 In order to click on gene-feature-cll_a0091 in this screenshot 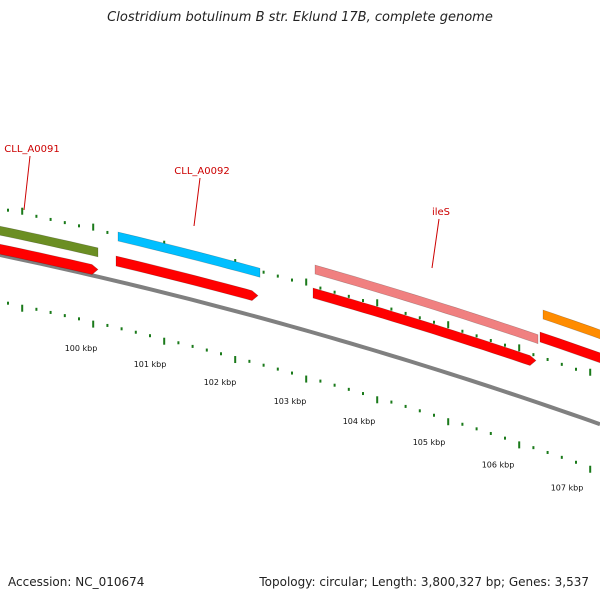, I will do `click(49, 240)`.